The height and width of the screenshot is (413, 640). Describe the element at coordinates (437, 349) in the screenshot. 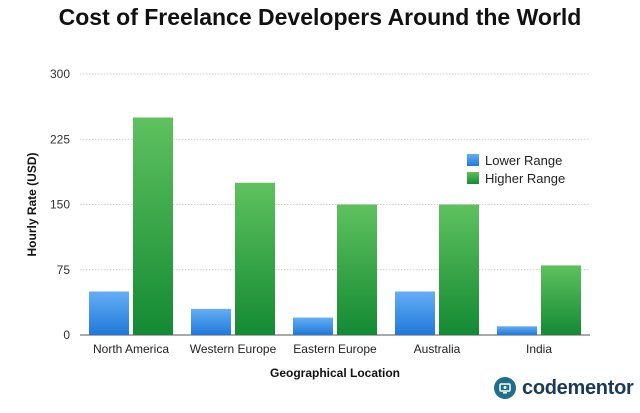

I see `x-tick-label: Australia` at that location.